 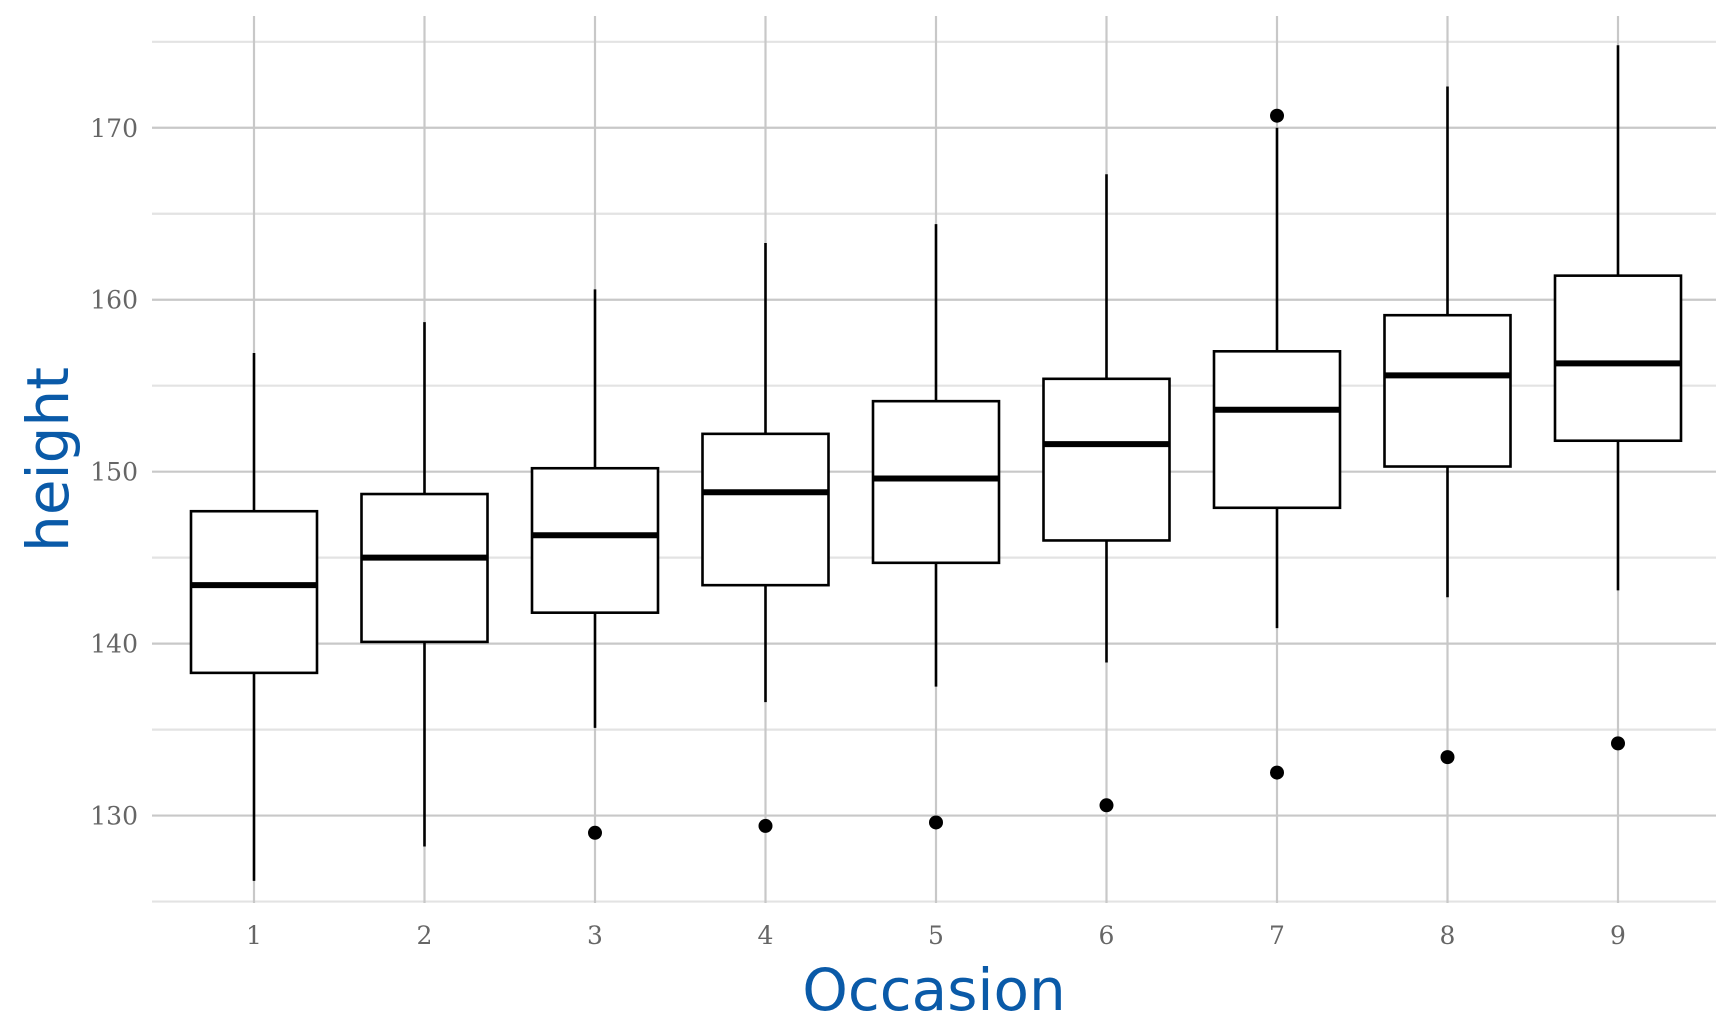 I want to click on x-tick-label: 6, so click(x=1107, y=935).